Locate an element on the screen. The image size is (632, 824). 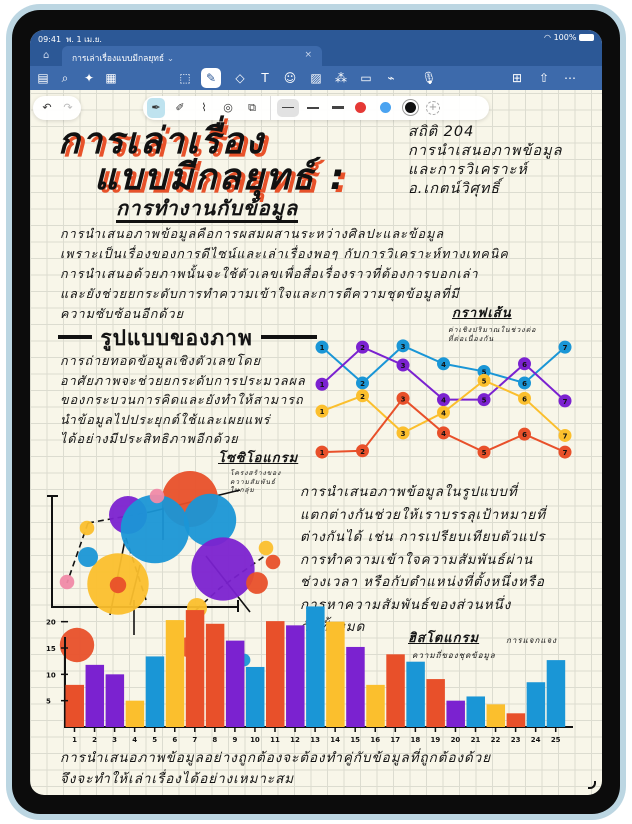
compare-line: แตกต่างกันช่วยให้เราบรรลุเป้าหมายที่ is located at coordinates (423, 515).